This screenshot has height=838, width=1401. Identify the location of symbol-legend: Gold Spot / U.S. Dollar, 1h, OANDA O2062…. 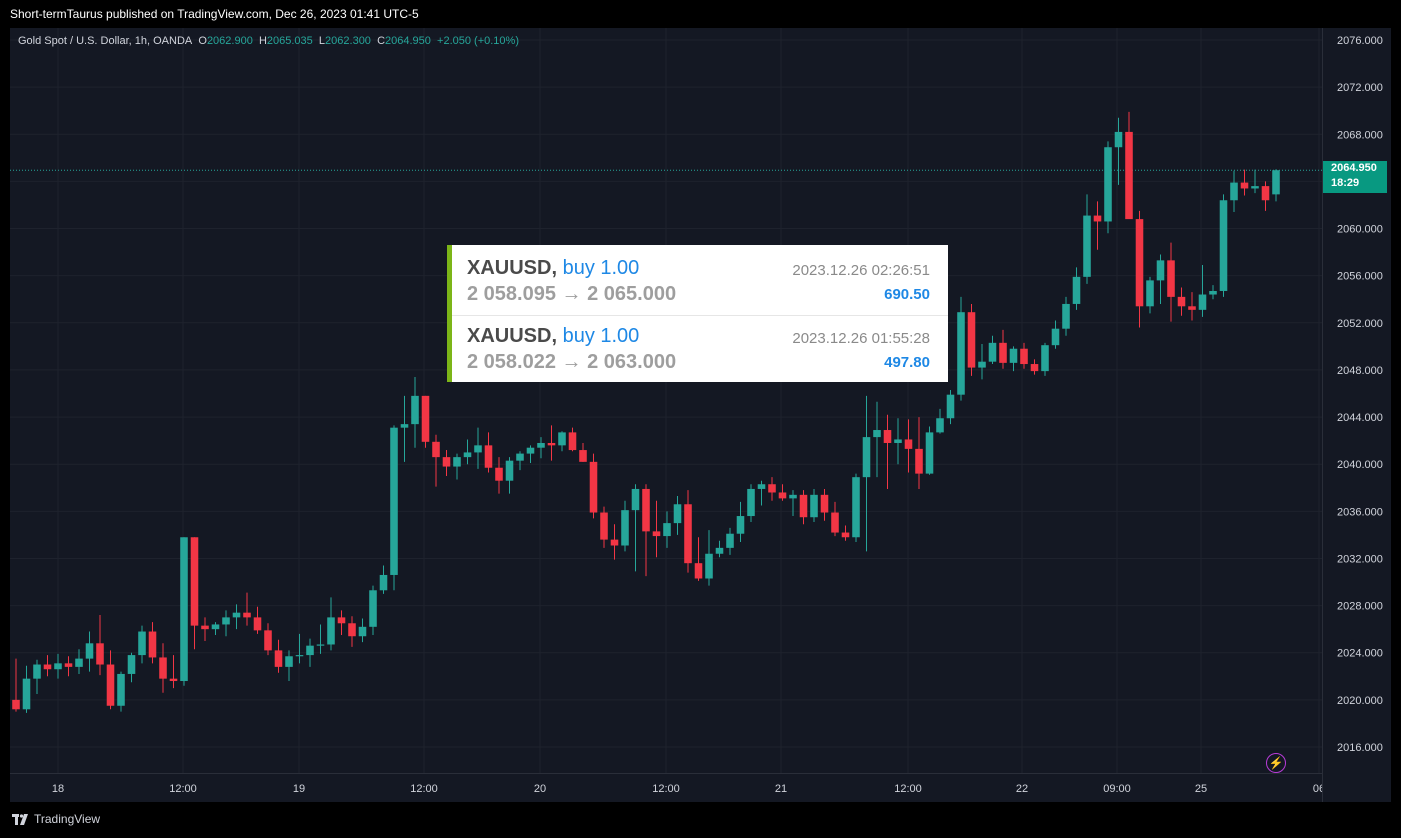
(268, 41).